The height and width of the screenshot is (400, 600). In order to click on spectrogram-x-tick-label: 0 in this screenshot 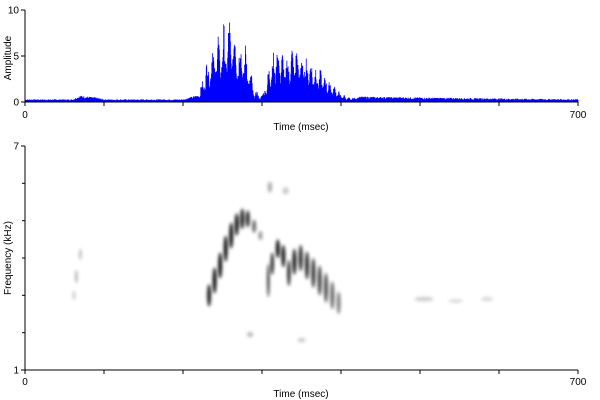, I will do `click(25, 382)`.